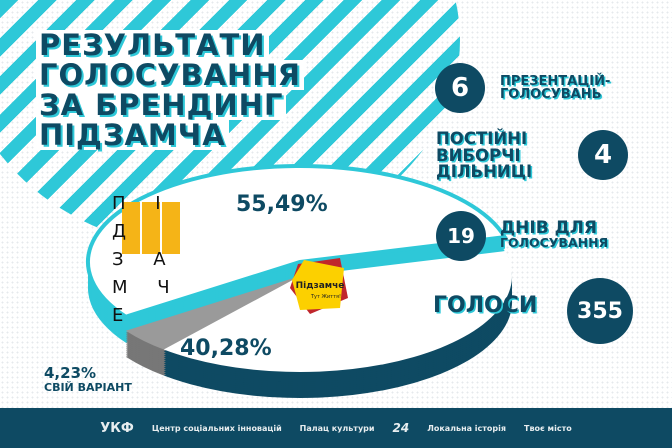 This screenshot has width=672, height=448. I want to click on slice-label-1: 55,49%, so click(282, 204).